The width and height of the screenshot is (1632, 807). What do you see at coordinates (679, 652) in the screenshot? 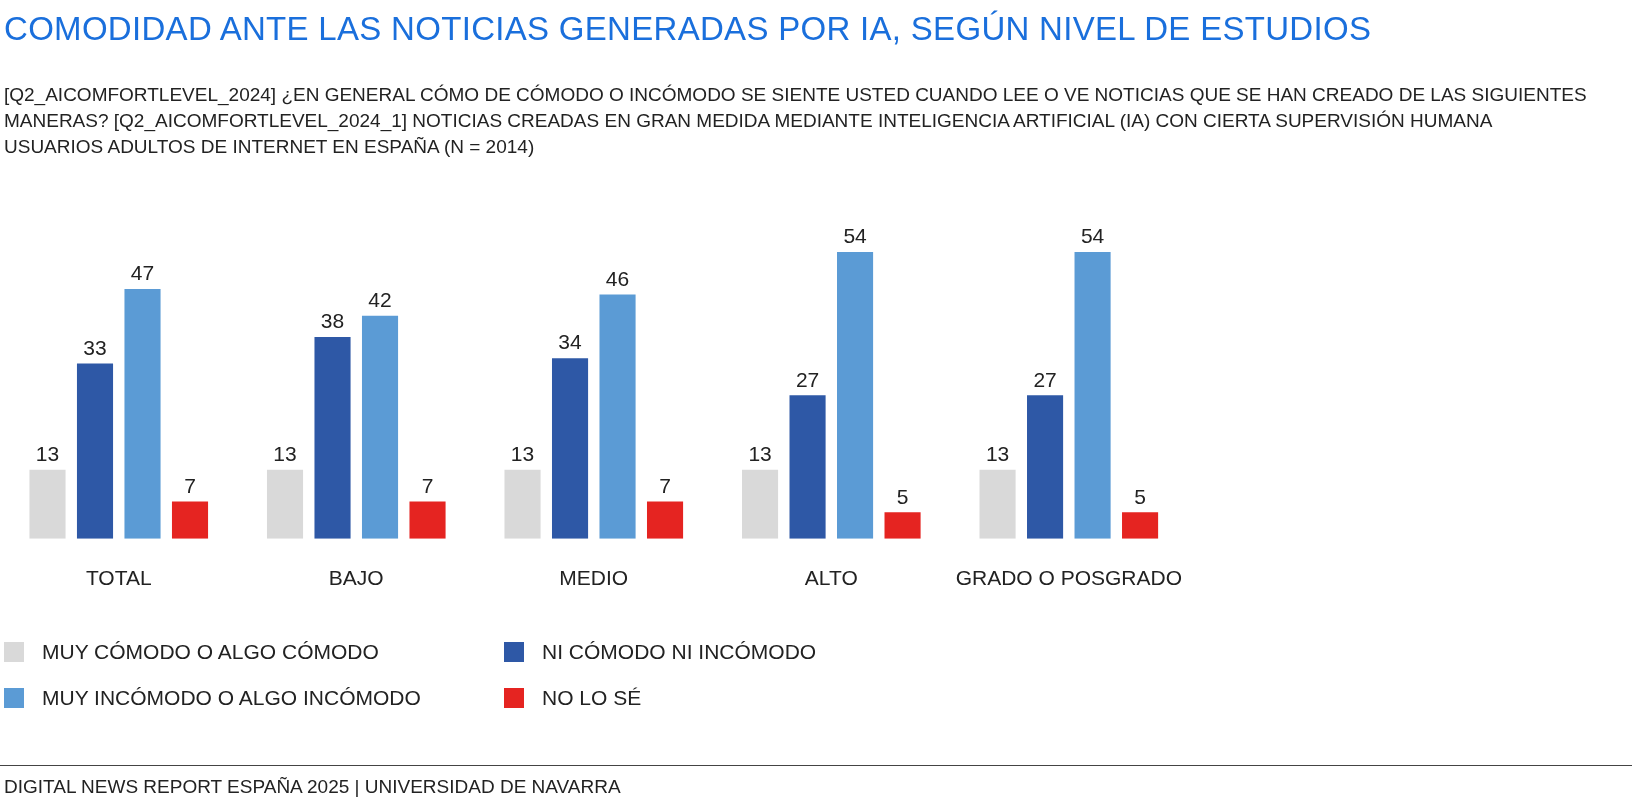
I see `legend-label: NI CÓMODO NI INCÓMODO` at bounding box center [679, 652].